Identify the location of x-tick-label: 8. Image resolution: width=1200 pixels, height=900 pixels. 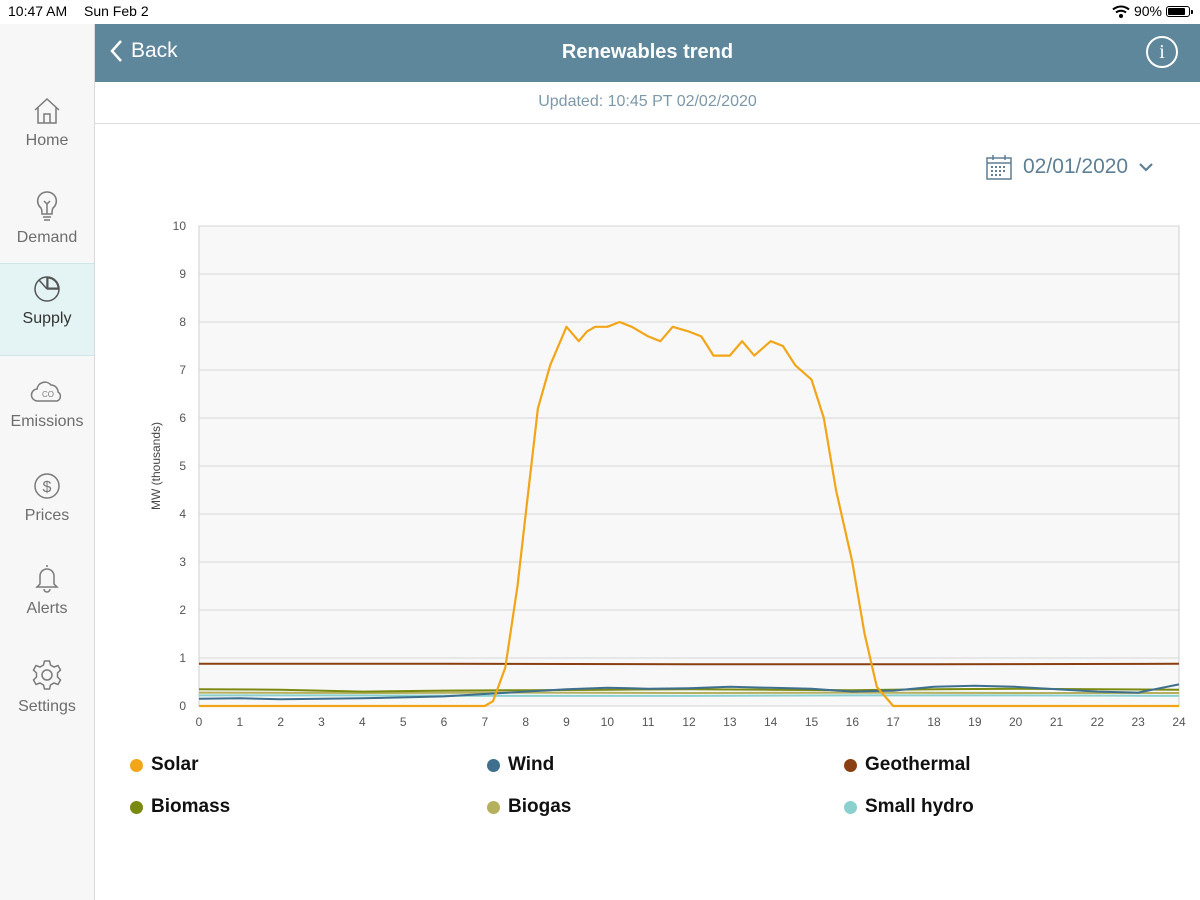
(525, 722).